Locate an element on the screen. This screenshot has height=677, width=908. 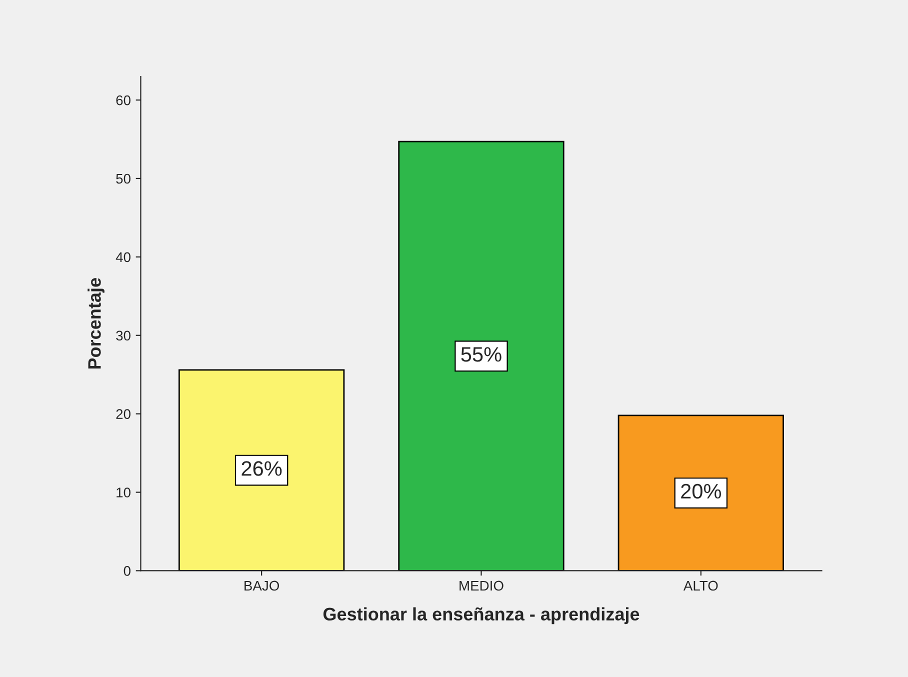
y-tick-label: 50 is located at coordinates (123, 179).